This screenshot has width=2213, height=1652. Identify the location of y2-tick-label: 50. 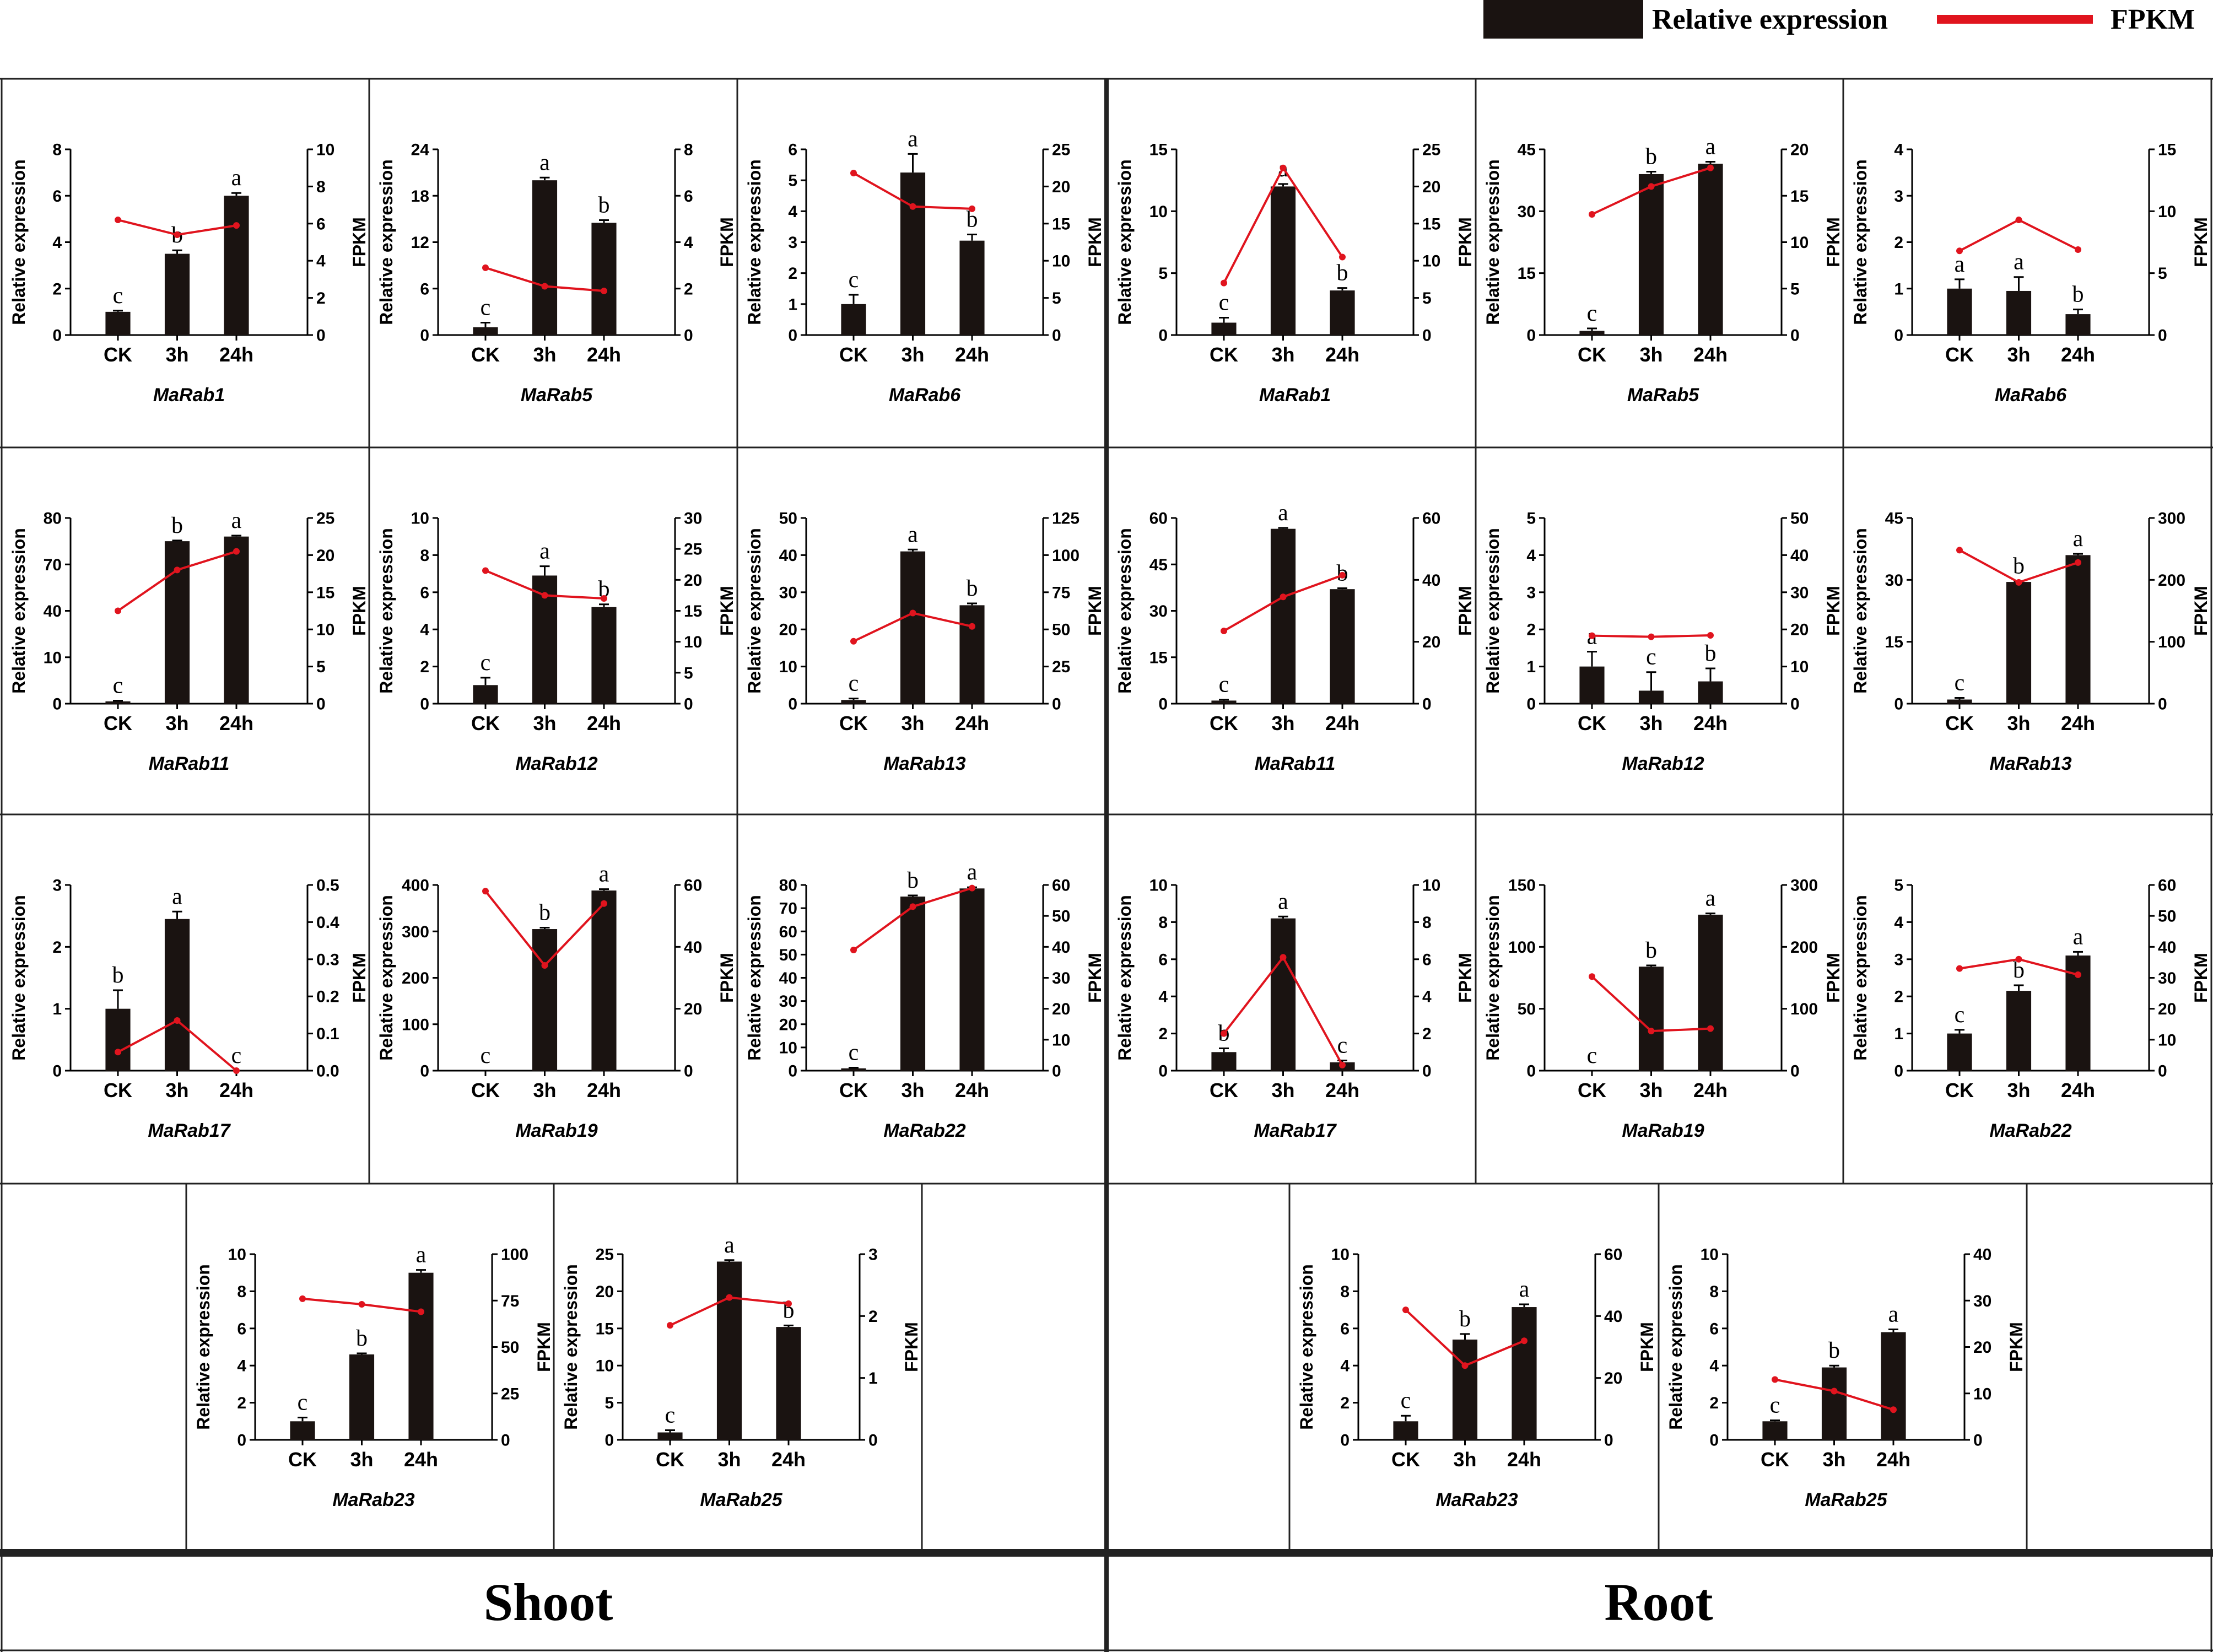
(1061, 630).